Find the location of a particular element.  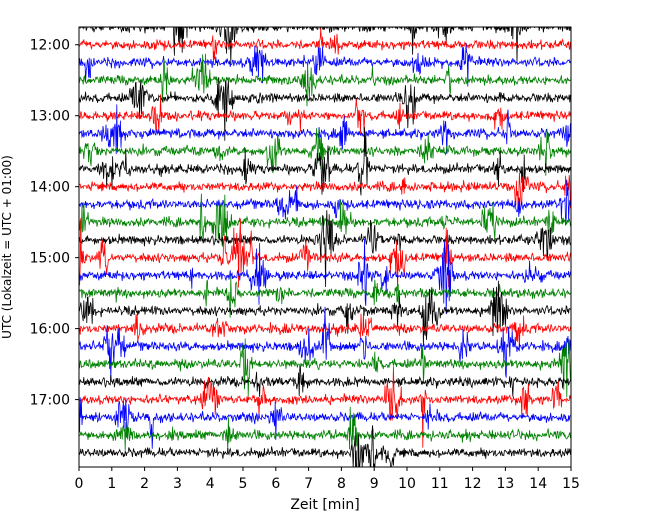

x-tick-label: 15 is located at coordinates (571, 484).